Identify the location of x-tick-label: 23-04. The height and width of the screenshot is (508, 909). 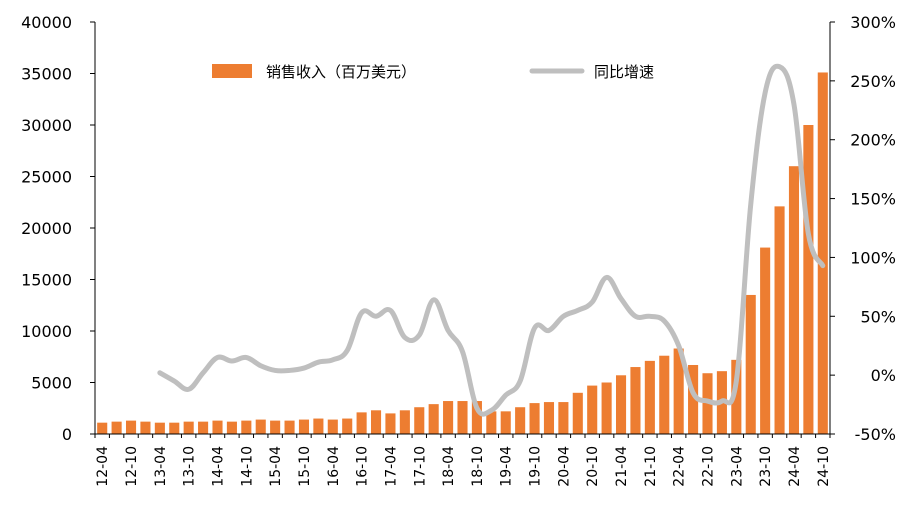
(737, 466).